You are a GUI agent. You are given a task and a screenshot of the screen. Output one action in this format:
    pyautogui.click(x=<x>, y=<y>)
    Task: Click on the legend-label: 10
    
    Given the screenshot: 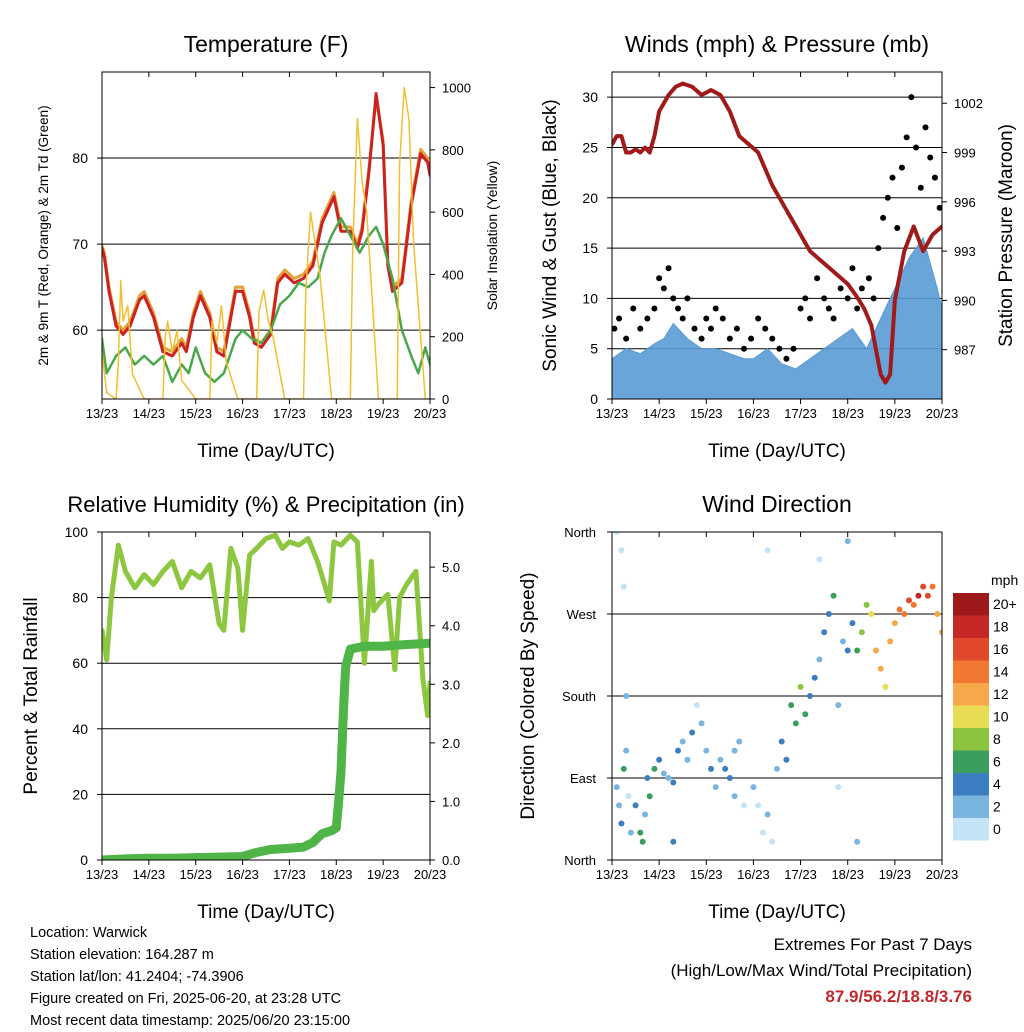 What is the action you would take?
    pyautogui.click(x=1001, y=717)
    